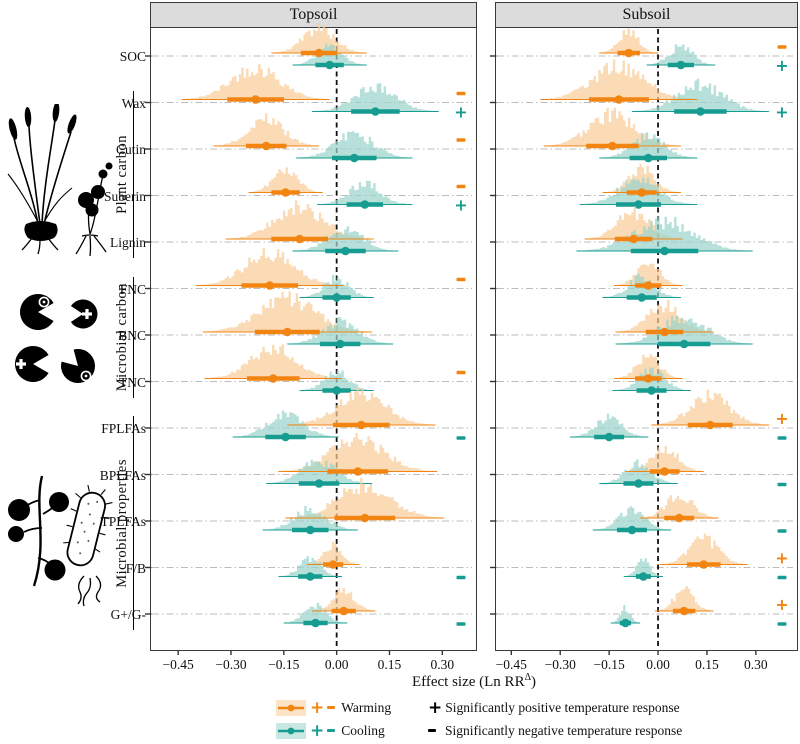  Describe the element at coordinates (366, 707) in the screenshot. I see `warming-label: Warming` at that location.